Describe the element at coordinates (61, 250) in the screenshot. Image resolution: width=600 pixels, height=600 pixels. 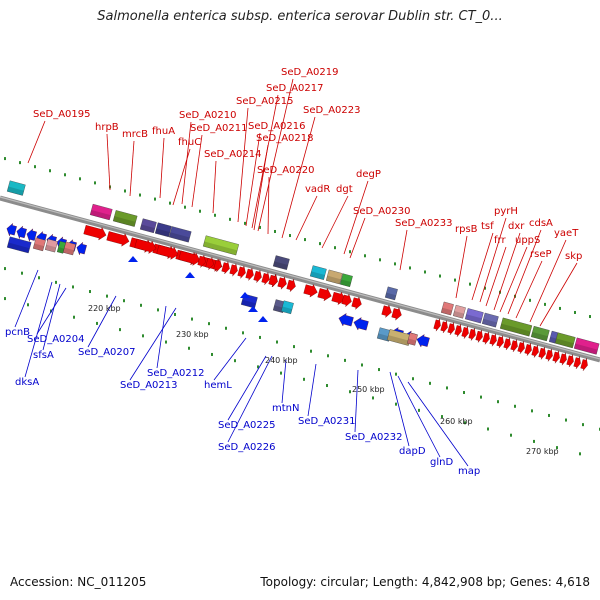
I see `gene-block-rev-3-shade` at that location.